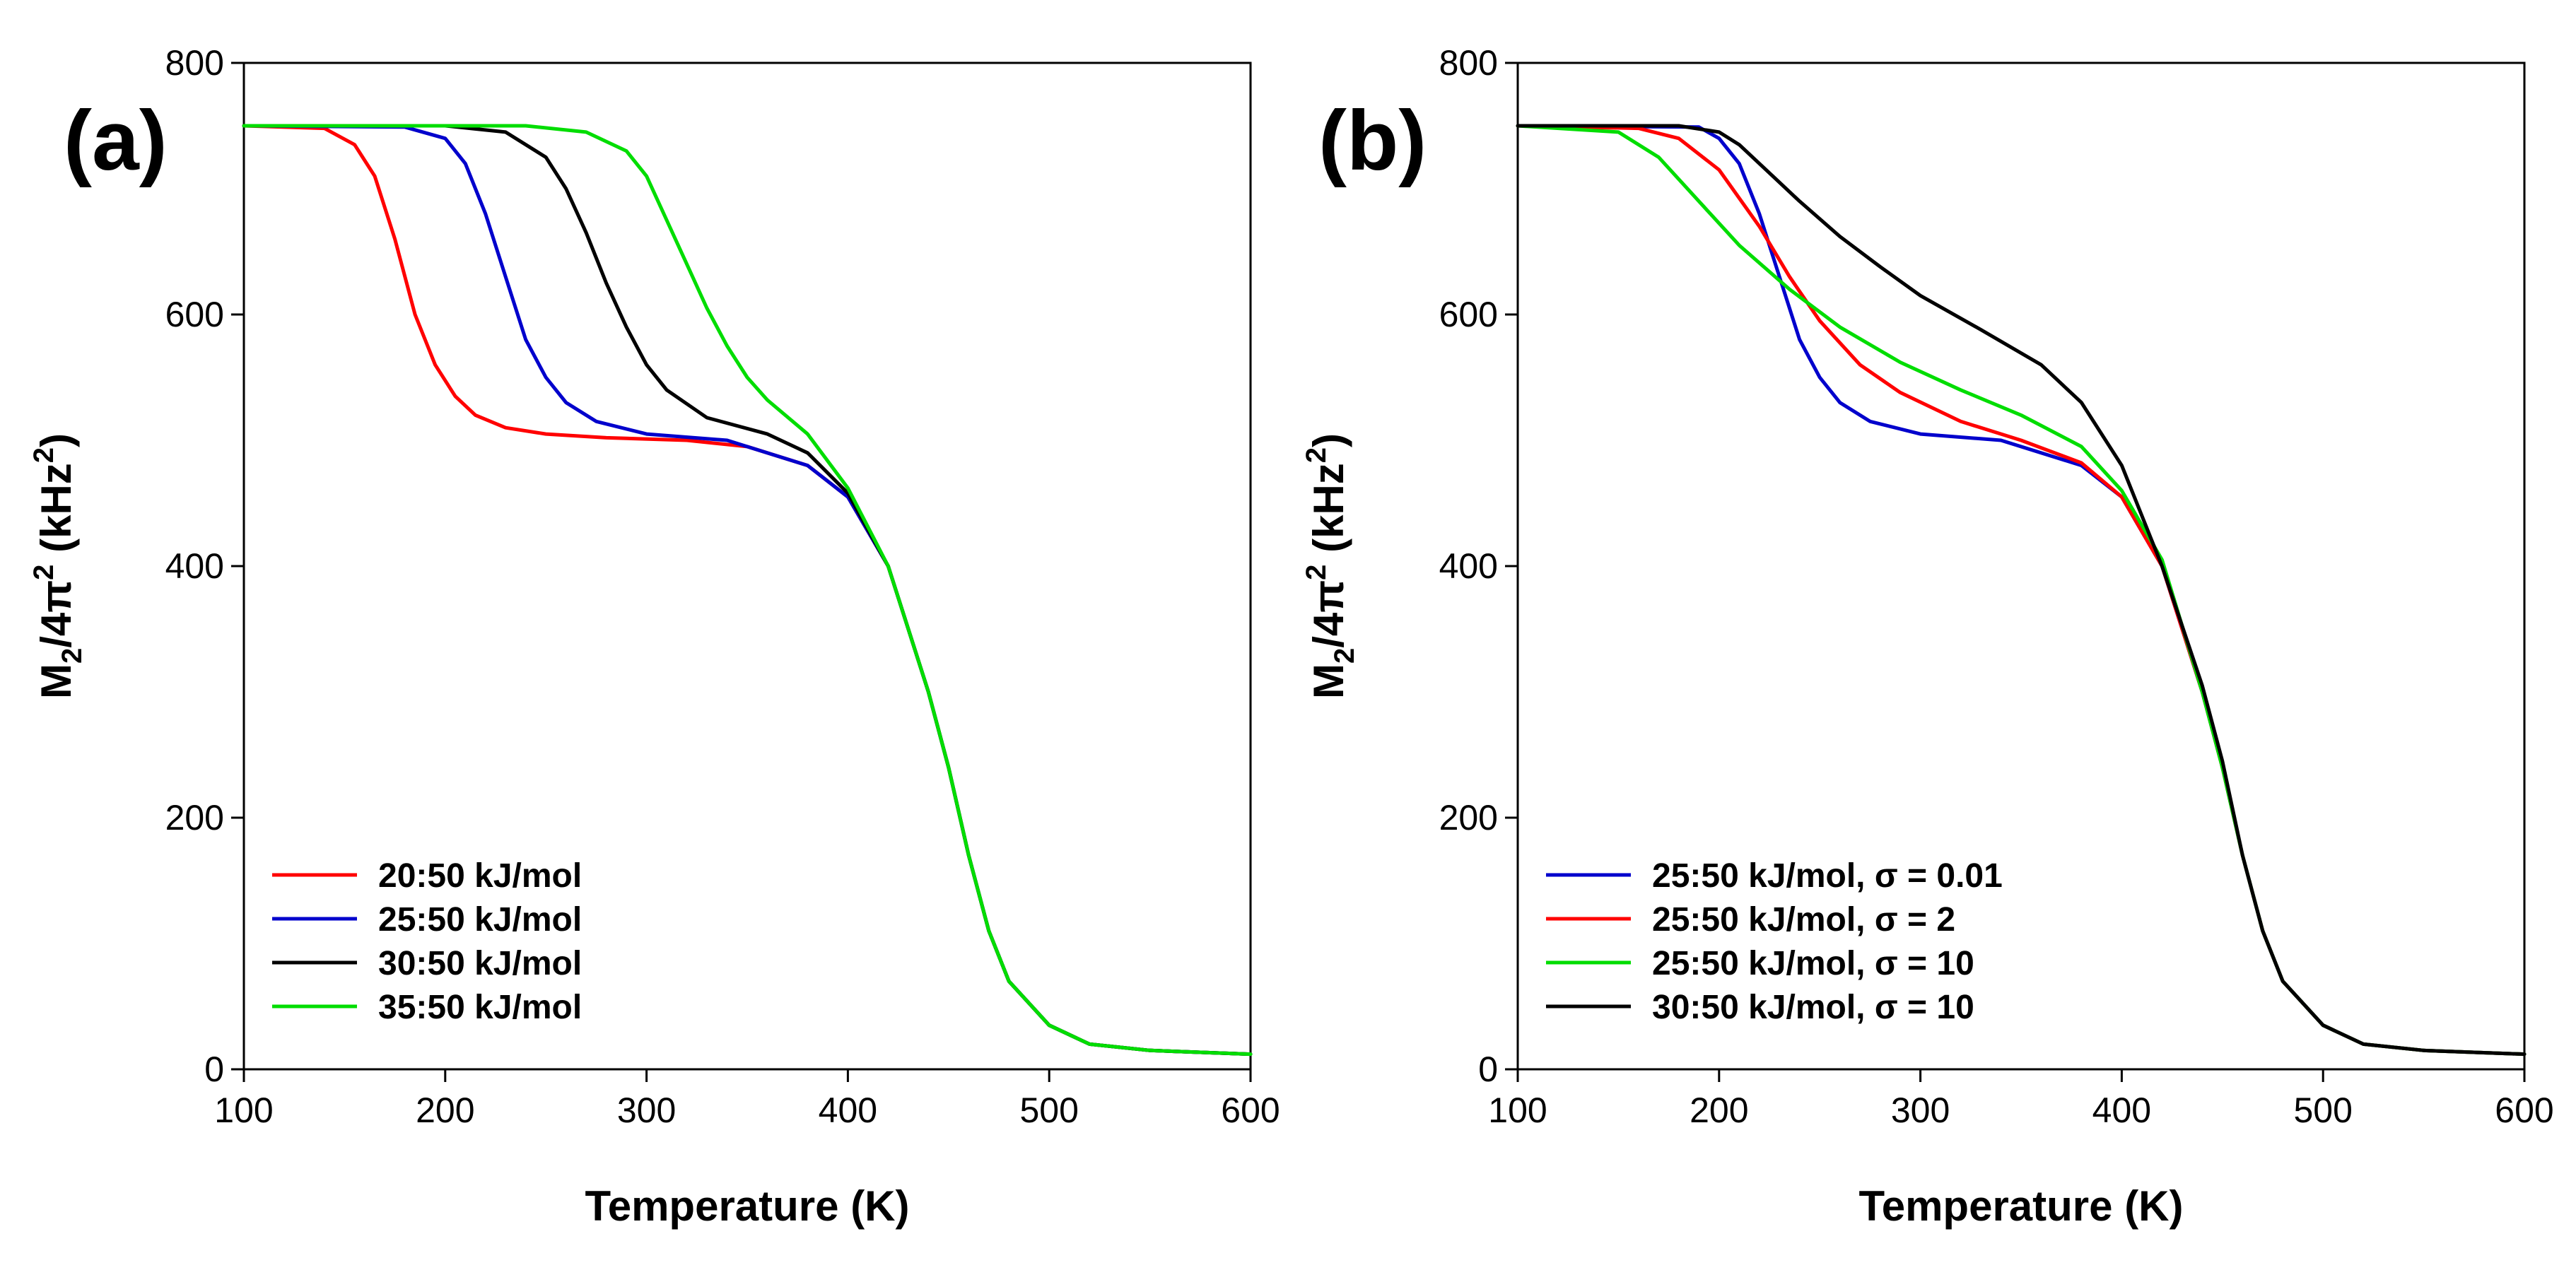 The image size is (2576, 1270). What do you see at coordinates (1828, 876) in the screenshot?
I see `legend-label: 25:50 kJ/mol, σ = 0.01` at bounding box center [1828, 876].